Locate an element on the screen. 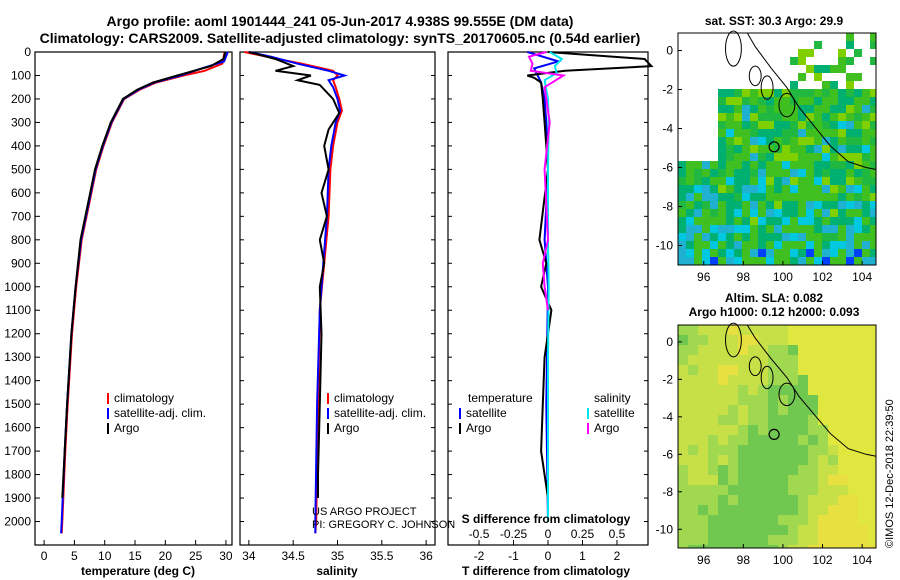 The width and height of the screenshot is (900, 580). map-y-tick-label: -10 is located at coordinates (665, 529).